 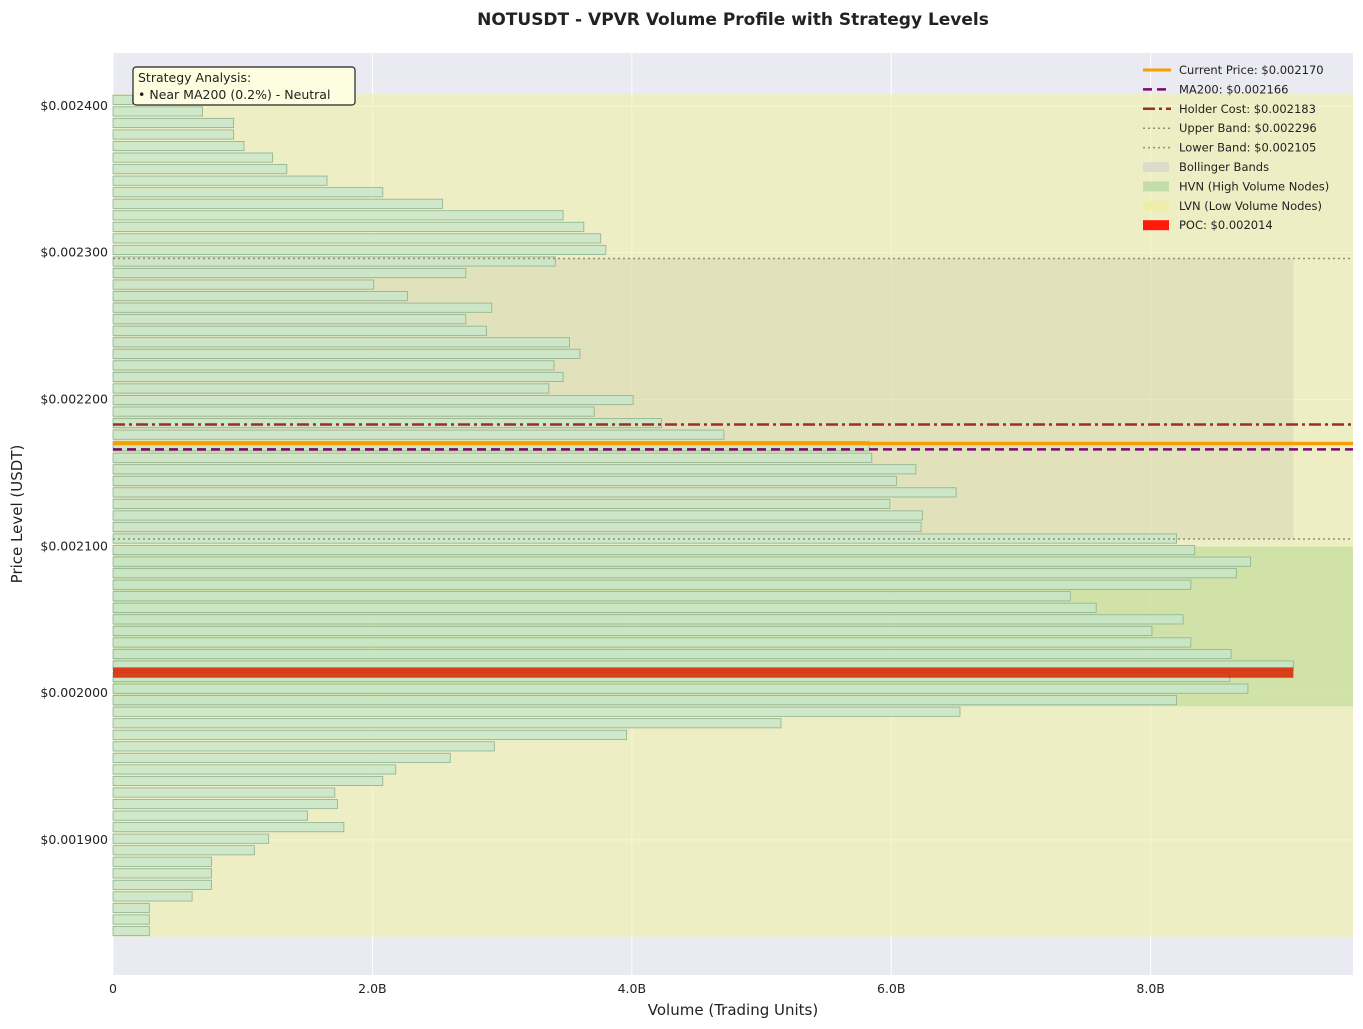 I want to click on x-tick-label: 4.0B, so click(x=632, y=988).